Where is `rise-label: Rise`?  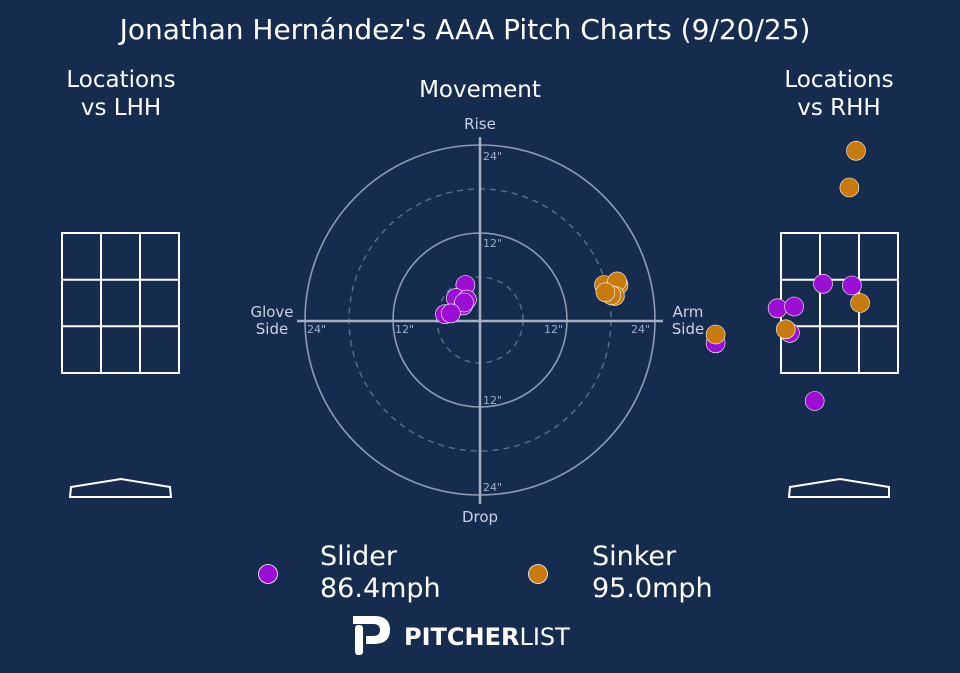 rise-label: Rise is located at coordinates (480, 124).